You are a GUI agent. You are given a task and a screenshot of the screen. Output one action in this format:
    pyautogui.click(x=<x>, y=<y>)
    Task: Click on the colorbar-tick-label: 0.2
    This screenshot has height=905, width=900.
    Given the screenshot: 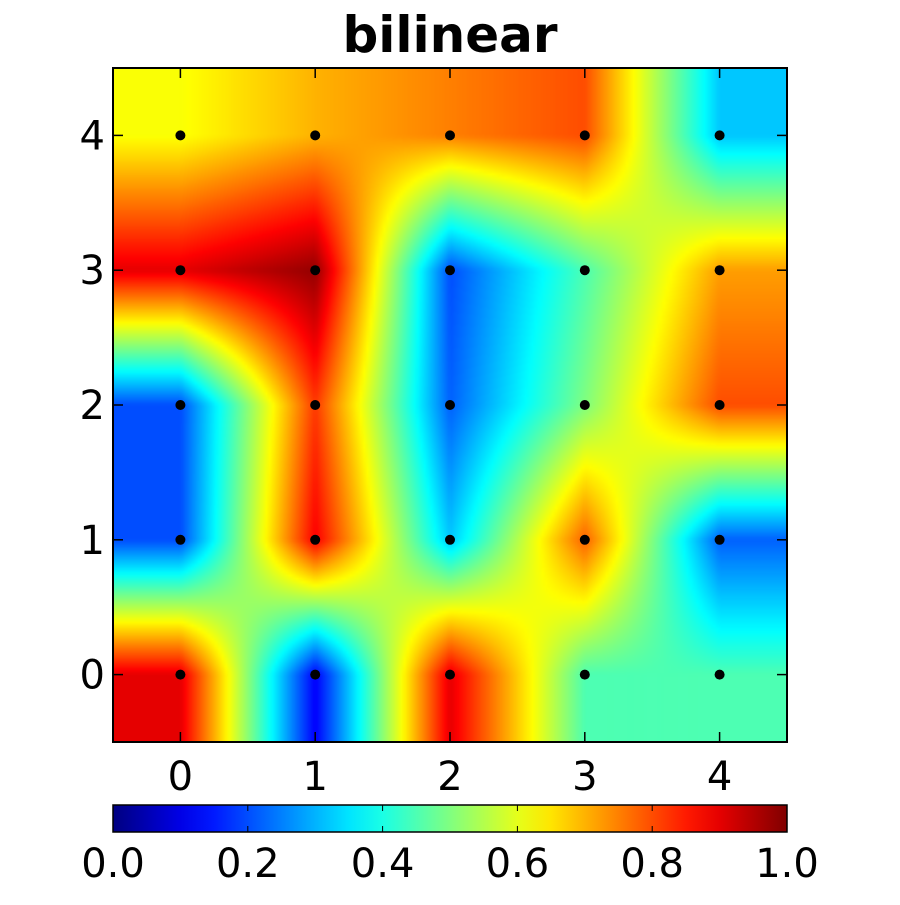 What is the action you would take?
    pyautogui.click(x=248, y=864)
    